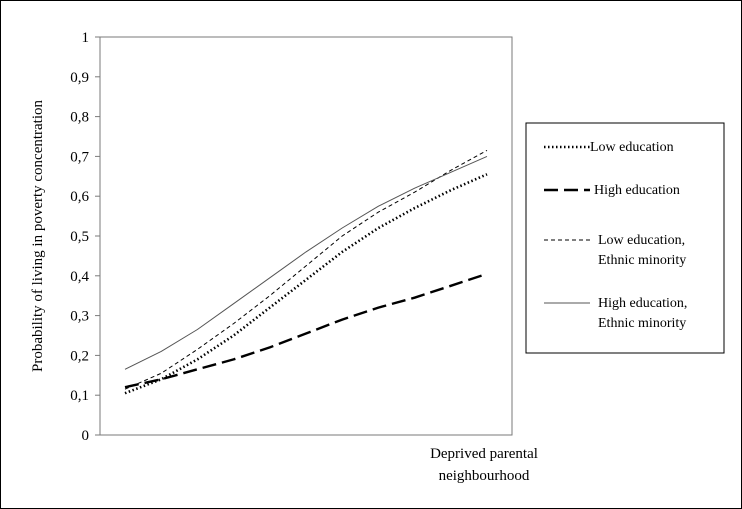 Image resolution: width=742 pixels, height=509 pixels. I want to click on legend-label-high-education-ethnic-minority-line-2: Ethnic minority, so click(642, 323).